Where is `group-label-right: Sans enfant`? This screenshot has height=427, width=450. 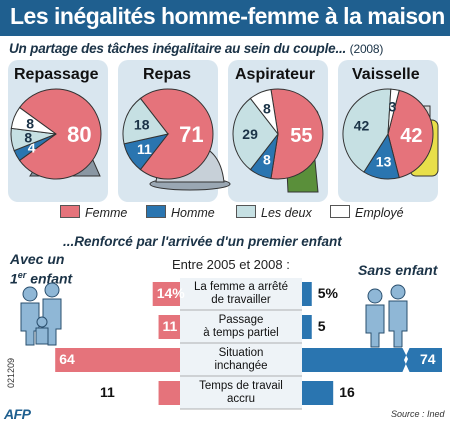 group-label-right: Sans enfant is located at coordinates (398, 270).